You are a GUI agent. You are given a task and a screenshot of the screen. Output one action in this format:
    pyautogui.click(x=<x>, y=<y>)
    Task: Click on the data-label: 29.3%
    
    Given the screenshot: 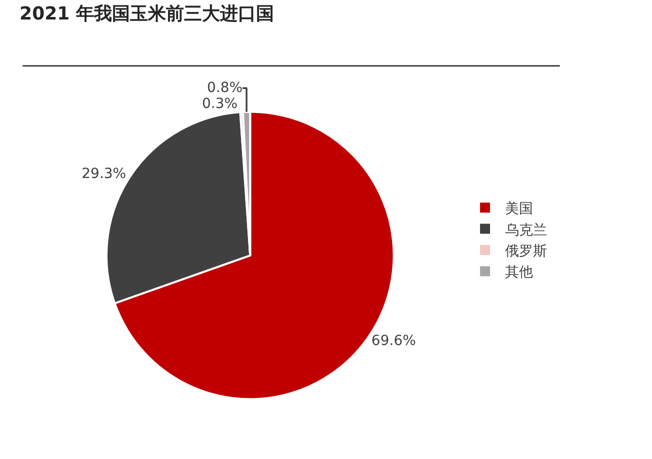 What is the action you would take?
    pyautogui.click(x=104, y=174)
    